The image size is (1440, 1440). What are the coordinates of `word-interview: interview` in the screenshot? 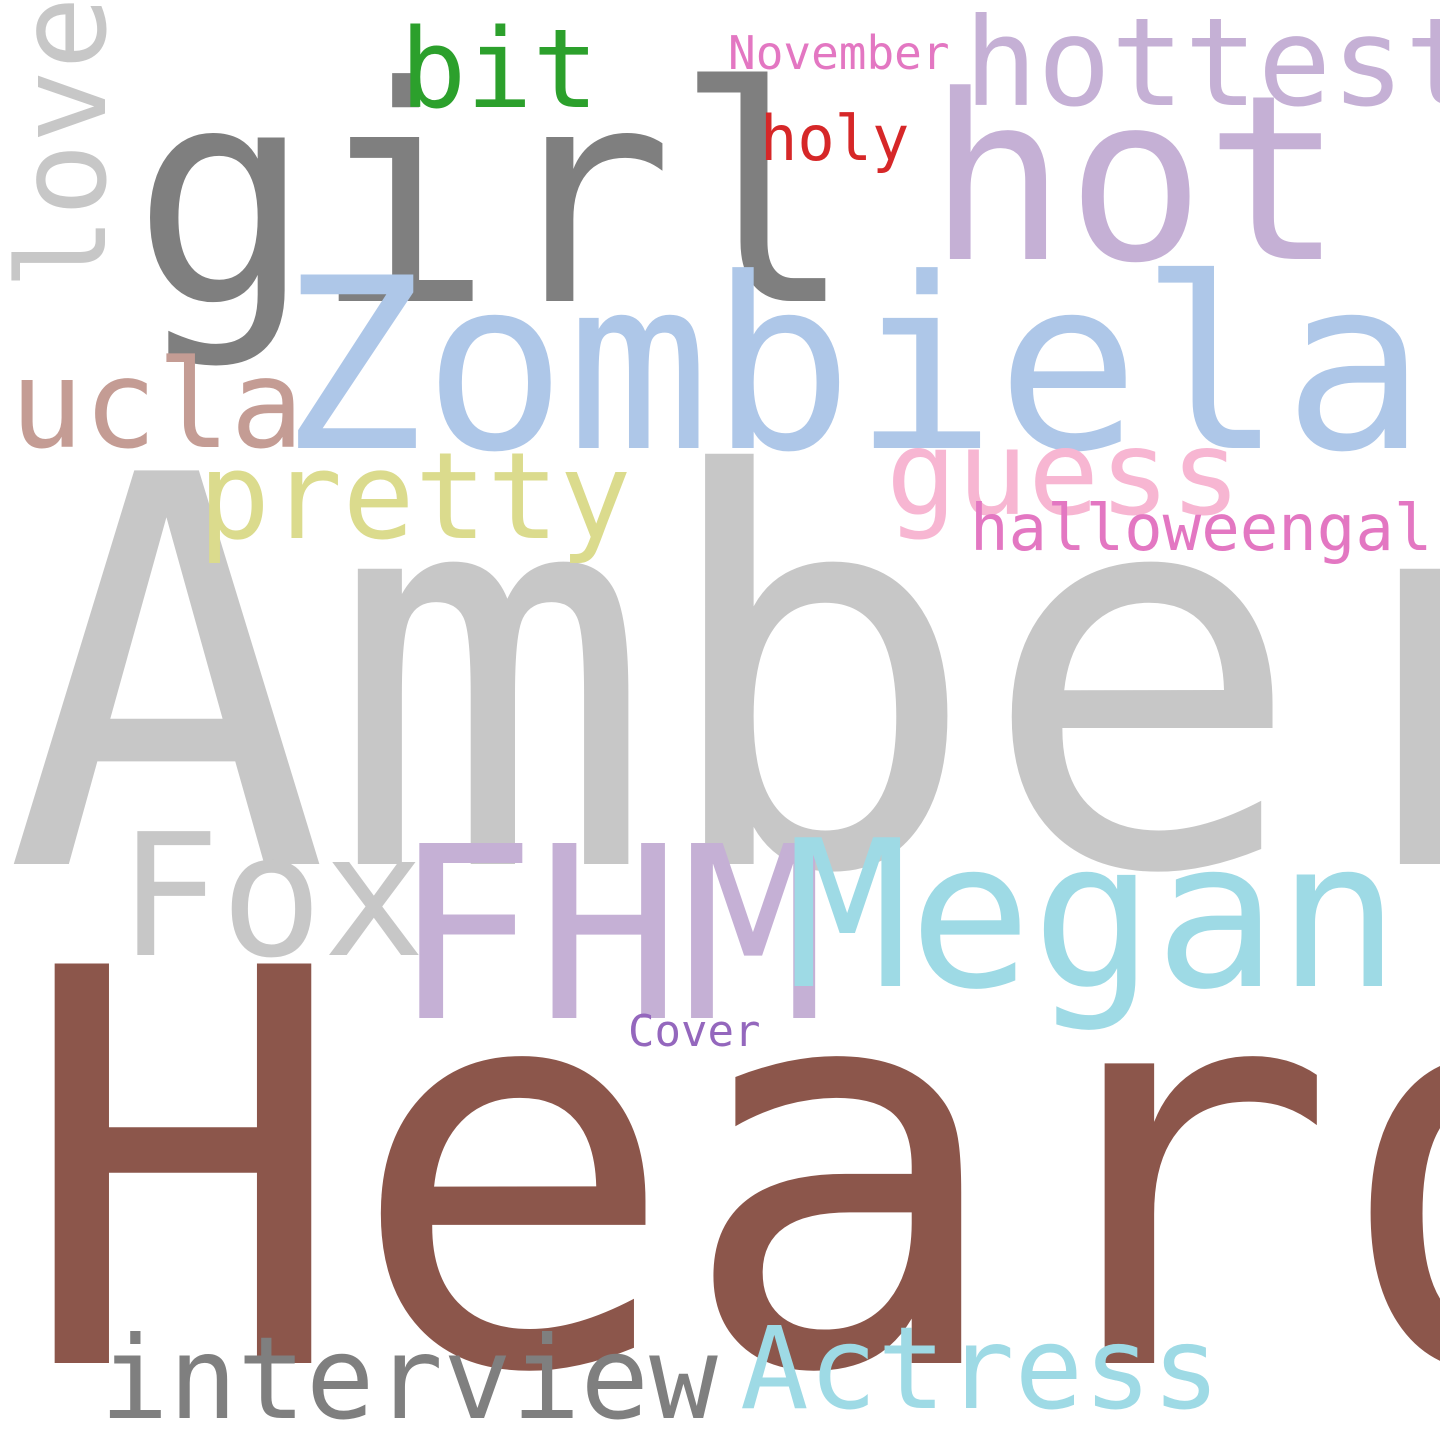 It's located at (409, 1376).